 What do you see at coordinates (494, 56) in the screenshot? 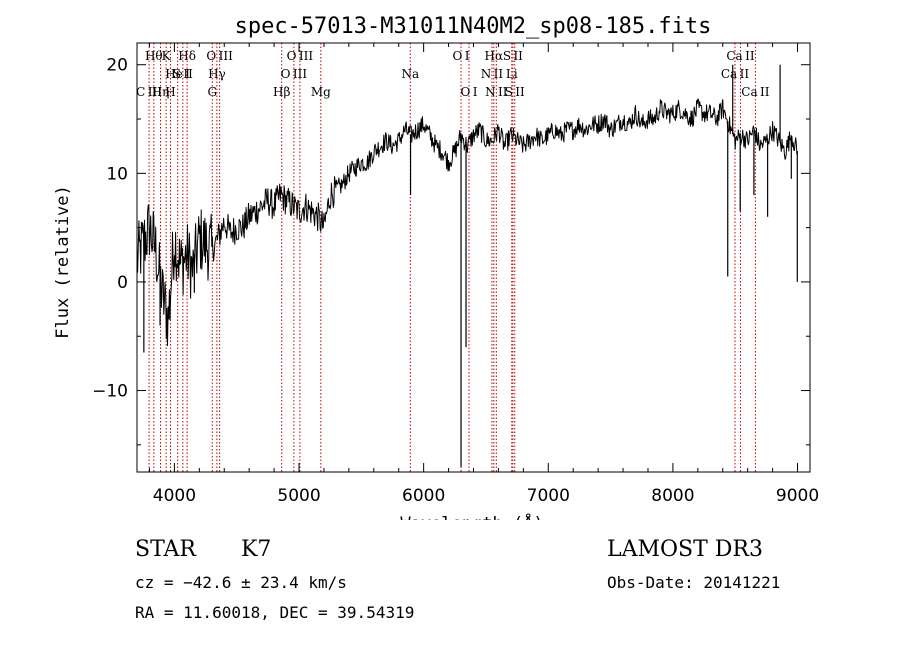
I see `line-marker-label: Hα` at bounding box center [494, 56].